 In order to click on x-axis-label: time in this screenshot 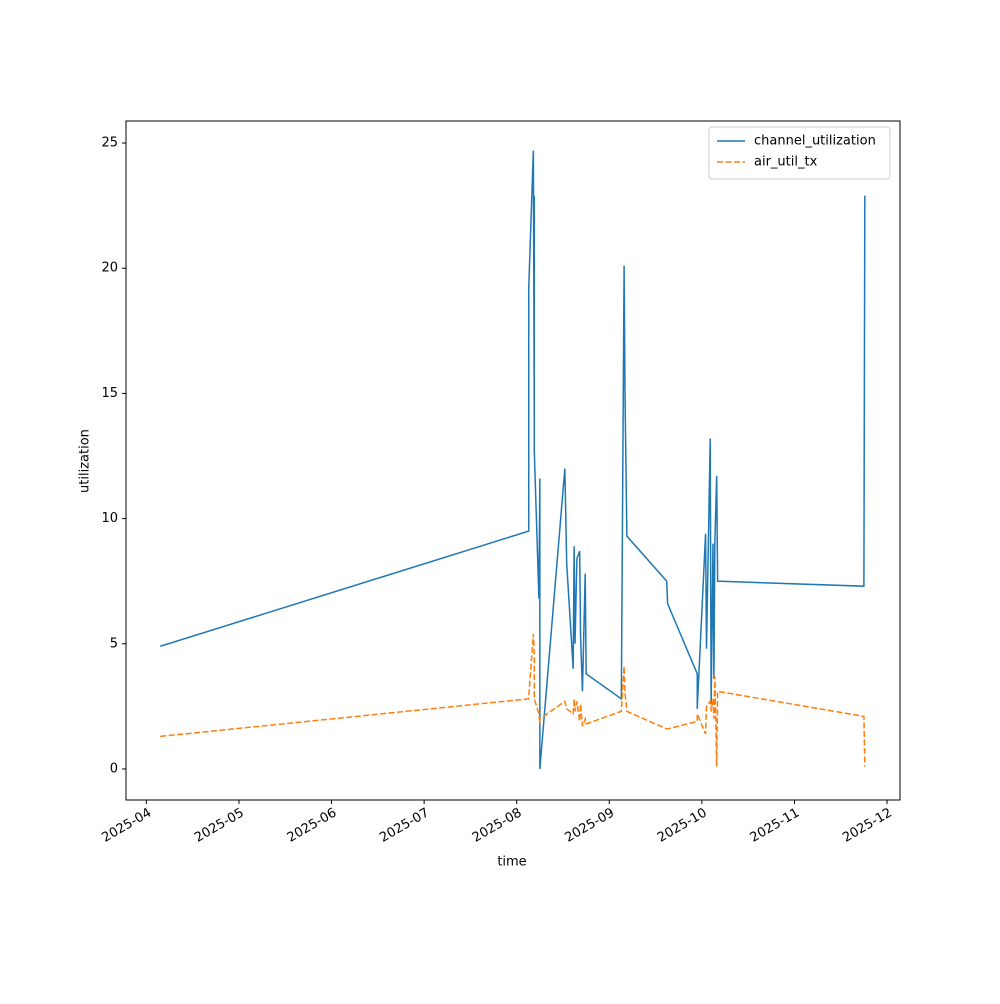, I will do `click(511, 862)`.